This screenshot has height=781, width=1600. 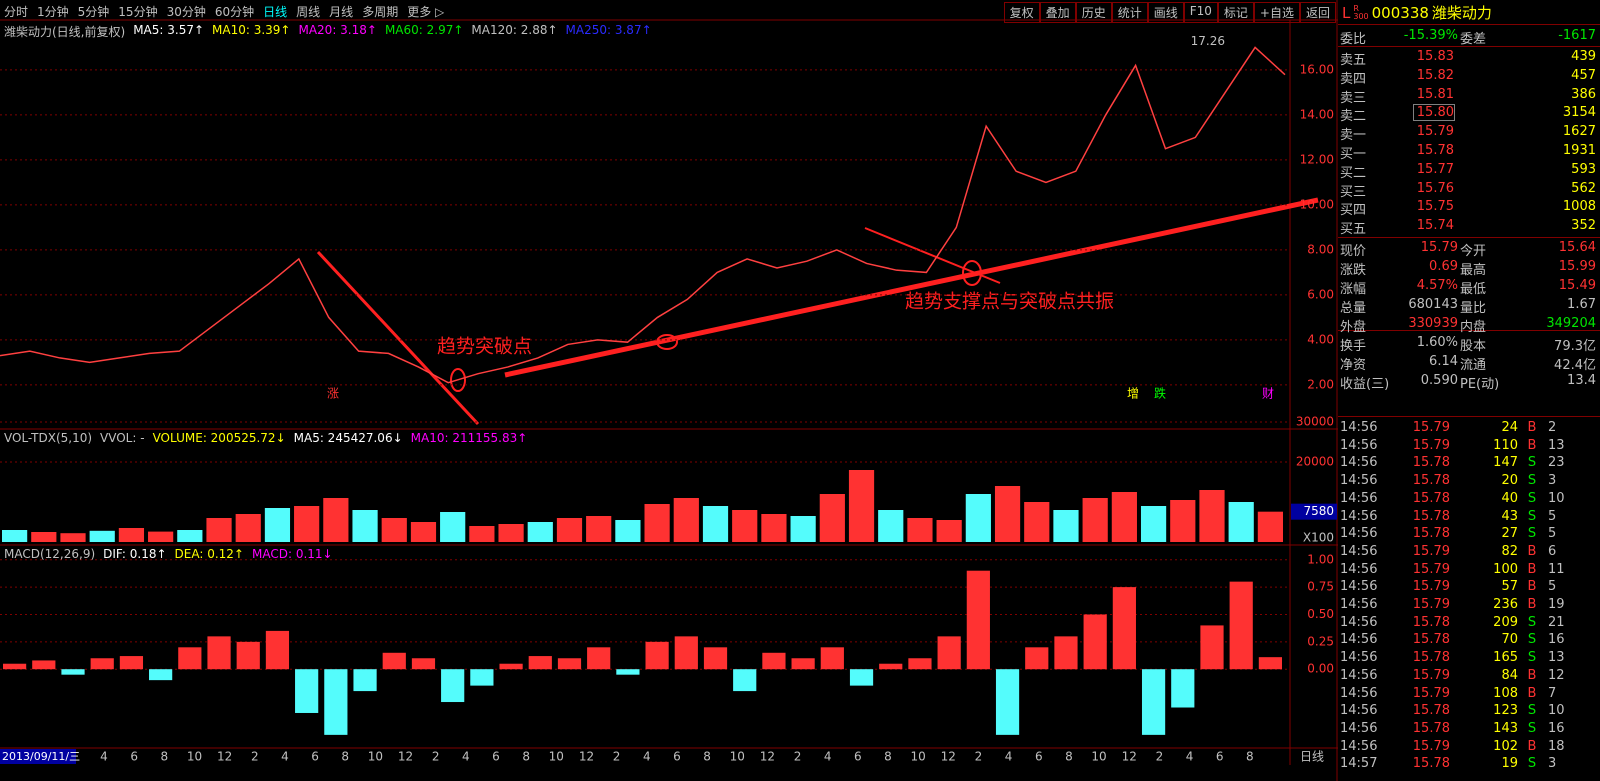 What do you see at coordinates (1577, 247) in the screenshot?
I see `cell: 15.64` at bounding box center [1577, 247].